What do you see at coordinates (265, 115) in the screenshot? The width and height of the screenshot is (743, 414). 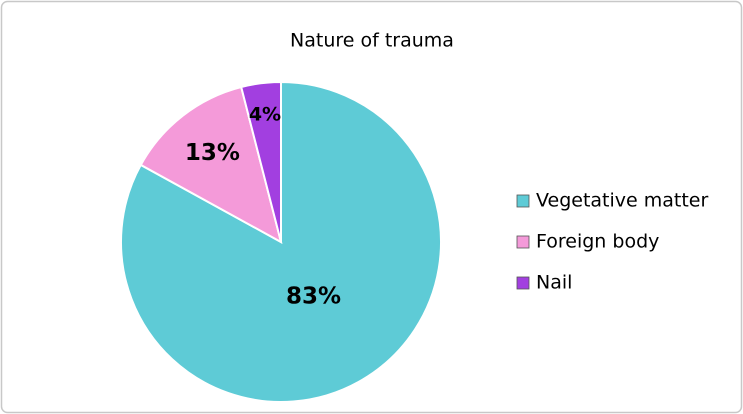 I see `data-label: 4%` at bounding box center [265, 115].